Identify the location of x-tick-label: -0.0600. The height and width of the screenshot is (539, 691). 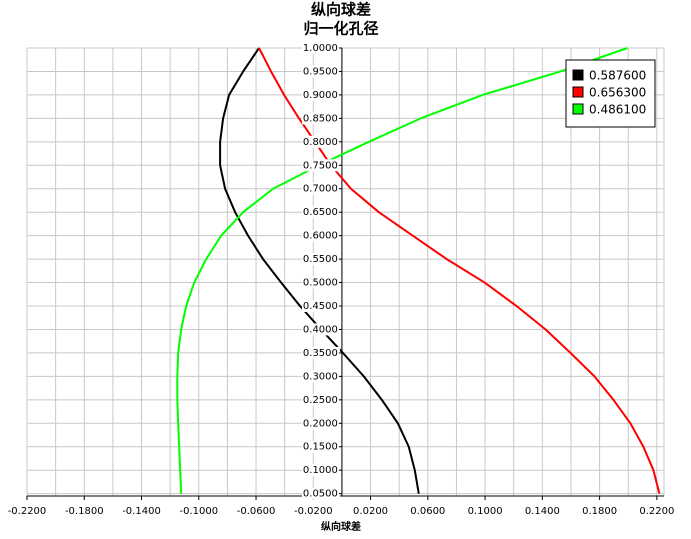
(256, 511).